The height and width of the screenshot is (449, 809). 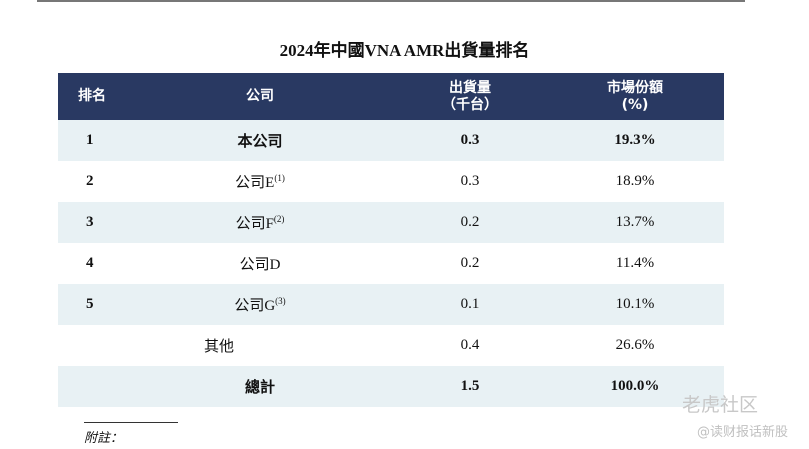 I want to click on share-cell: 100.0%, so click(x=635, y=386).